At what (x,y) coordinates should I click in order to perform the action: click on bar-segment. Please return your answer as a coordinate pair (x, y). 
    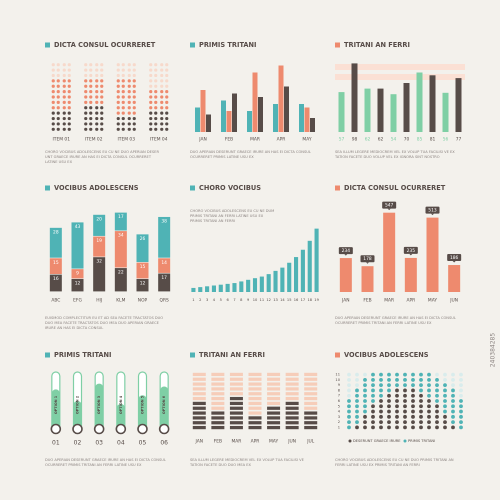
    Looking at the image, I should click on (142, 285).